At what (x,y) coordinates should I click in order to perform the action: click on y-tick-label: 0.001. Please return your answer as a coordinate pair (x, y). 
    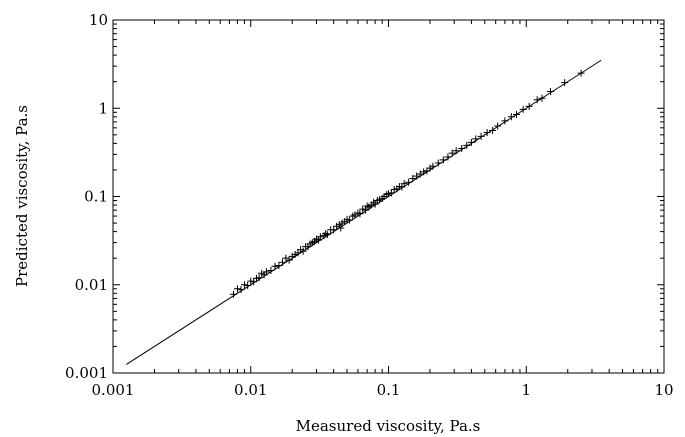
    Looking at the image, I should click on (86, 373).